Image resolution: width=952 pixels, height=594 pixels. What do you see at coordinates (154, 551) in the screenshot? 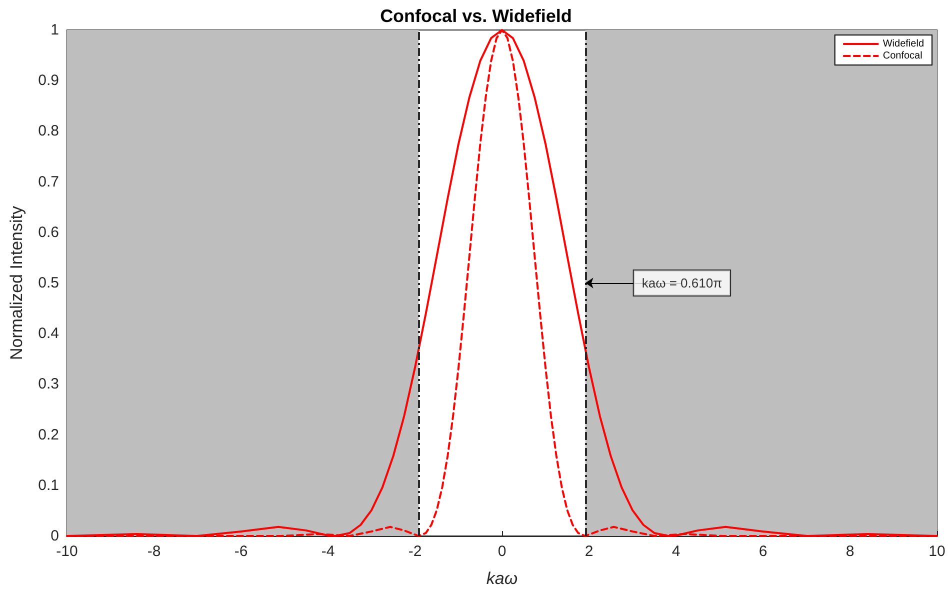
I see `x-tick-label: -8` at bounding box center [154, 551].